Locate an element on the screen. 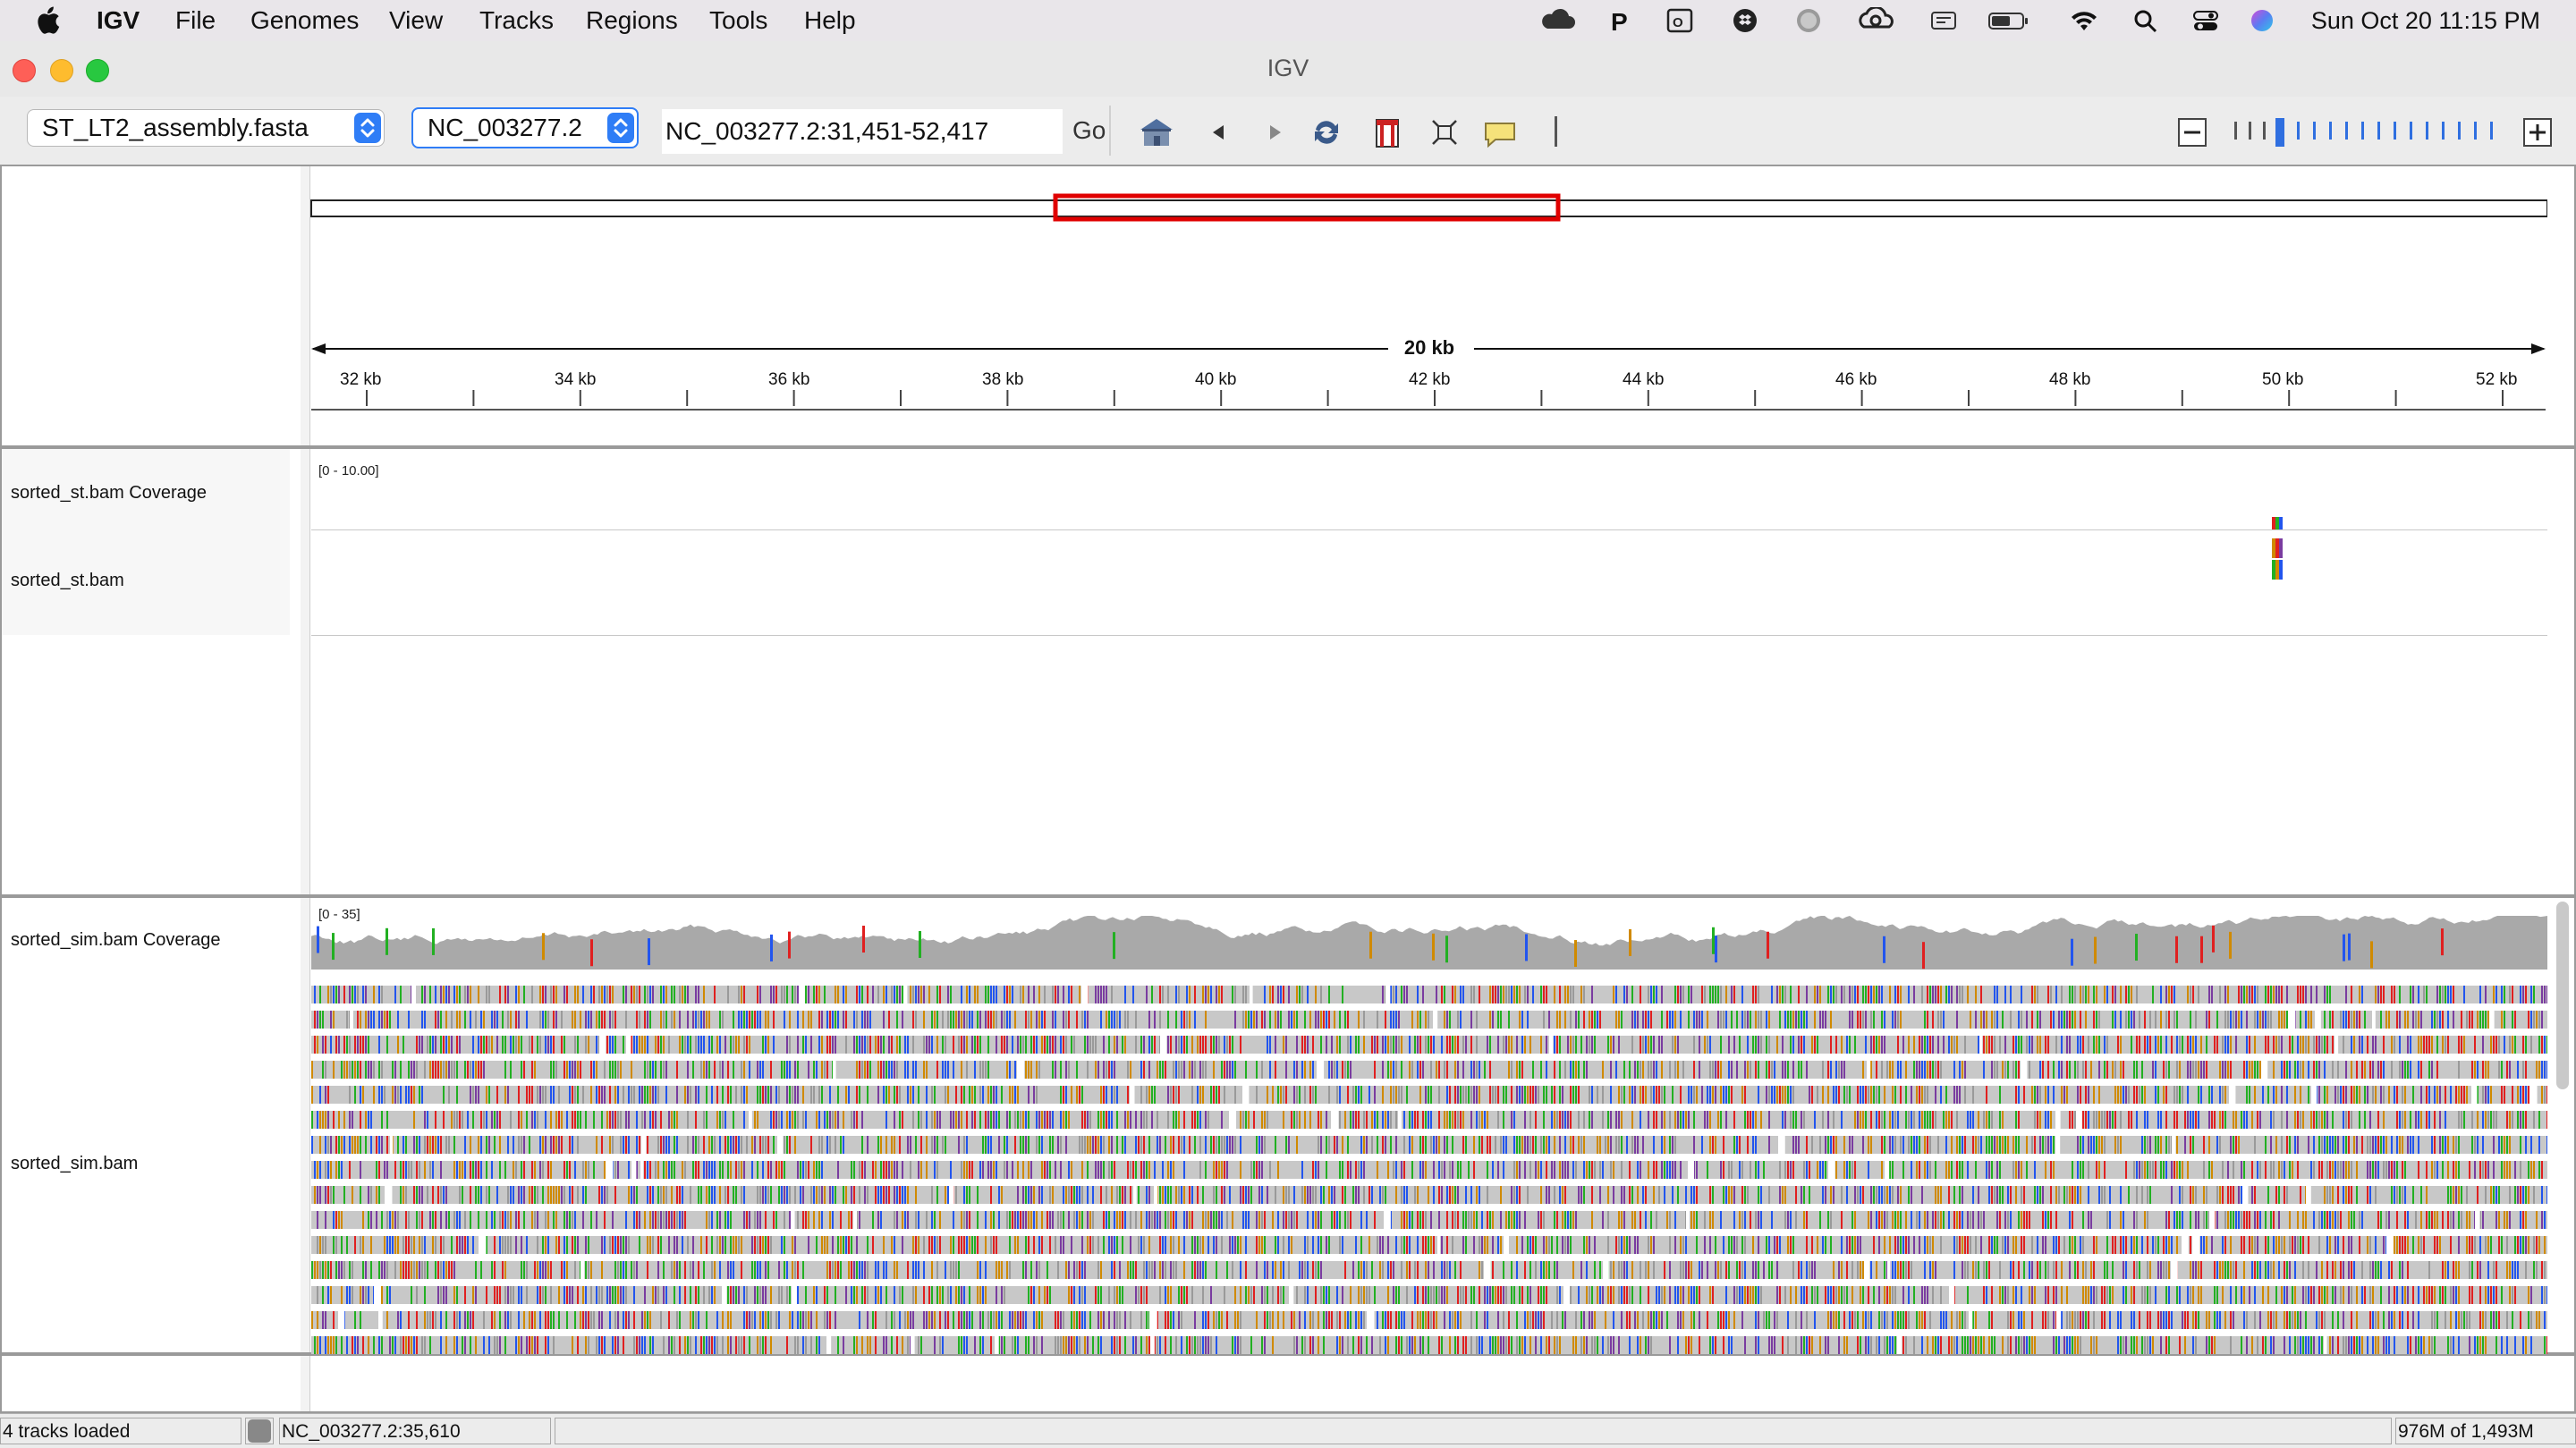 Image resolution: width=2576 pixels, height=1448 pixels. forward-icon is located at coordinates (1274, 132).